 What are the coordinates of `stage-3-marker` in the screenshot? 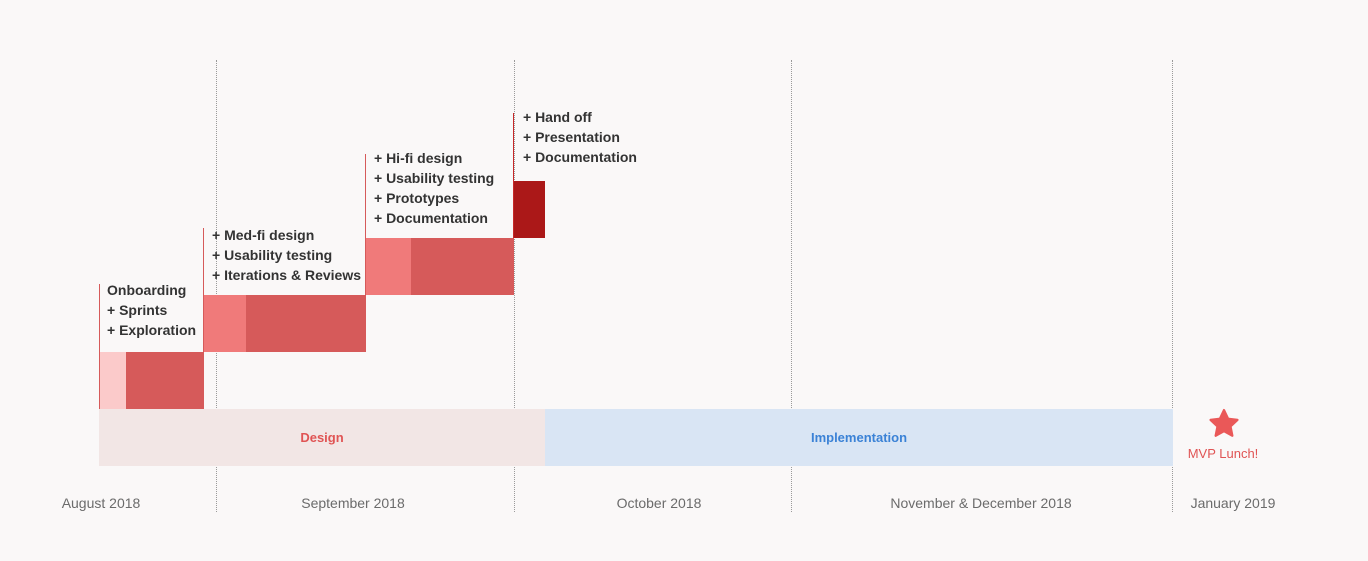 It's located at (365, 224).